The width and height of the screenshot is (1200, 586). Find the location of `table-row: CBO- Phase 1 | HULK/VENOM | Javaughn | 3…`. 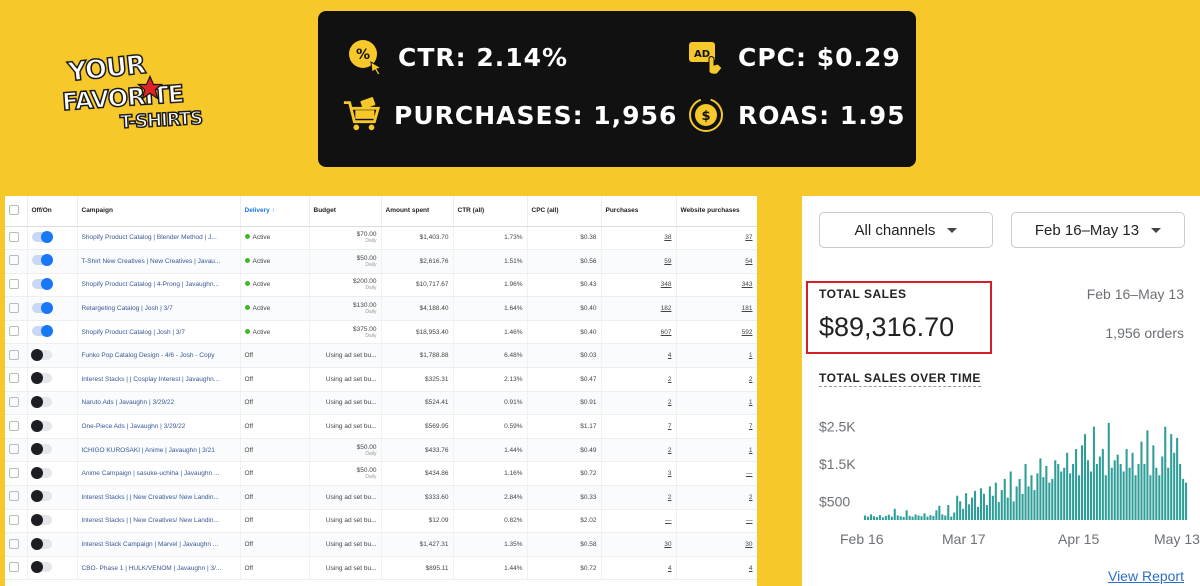

table-row: CBO- Phase 1 | HULK/VENOM | Javaughn | 3… is located at coordinates (381, 568).